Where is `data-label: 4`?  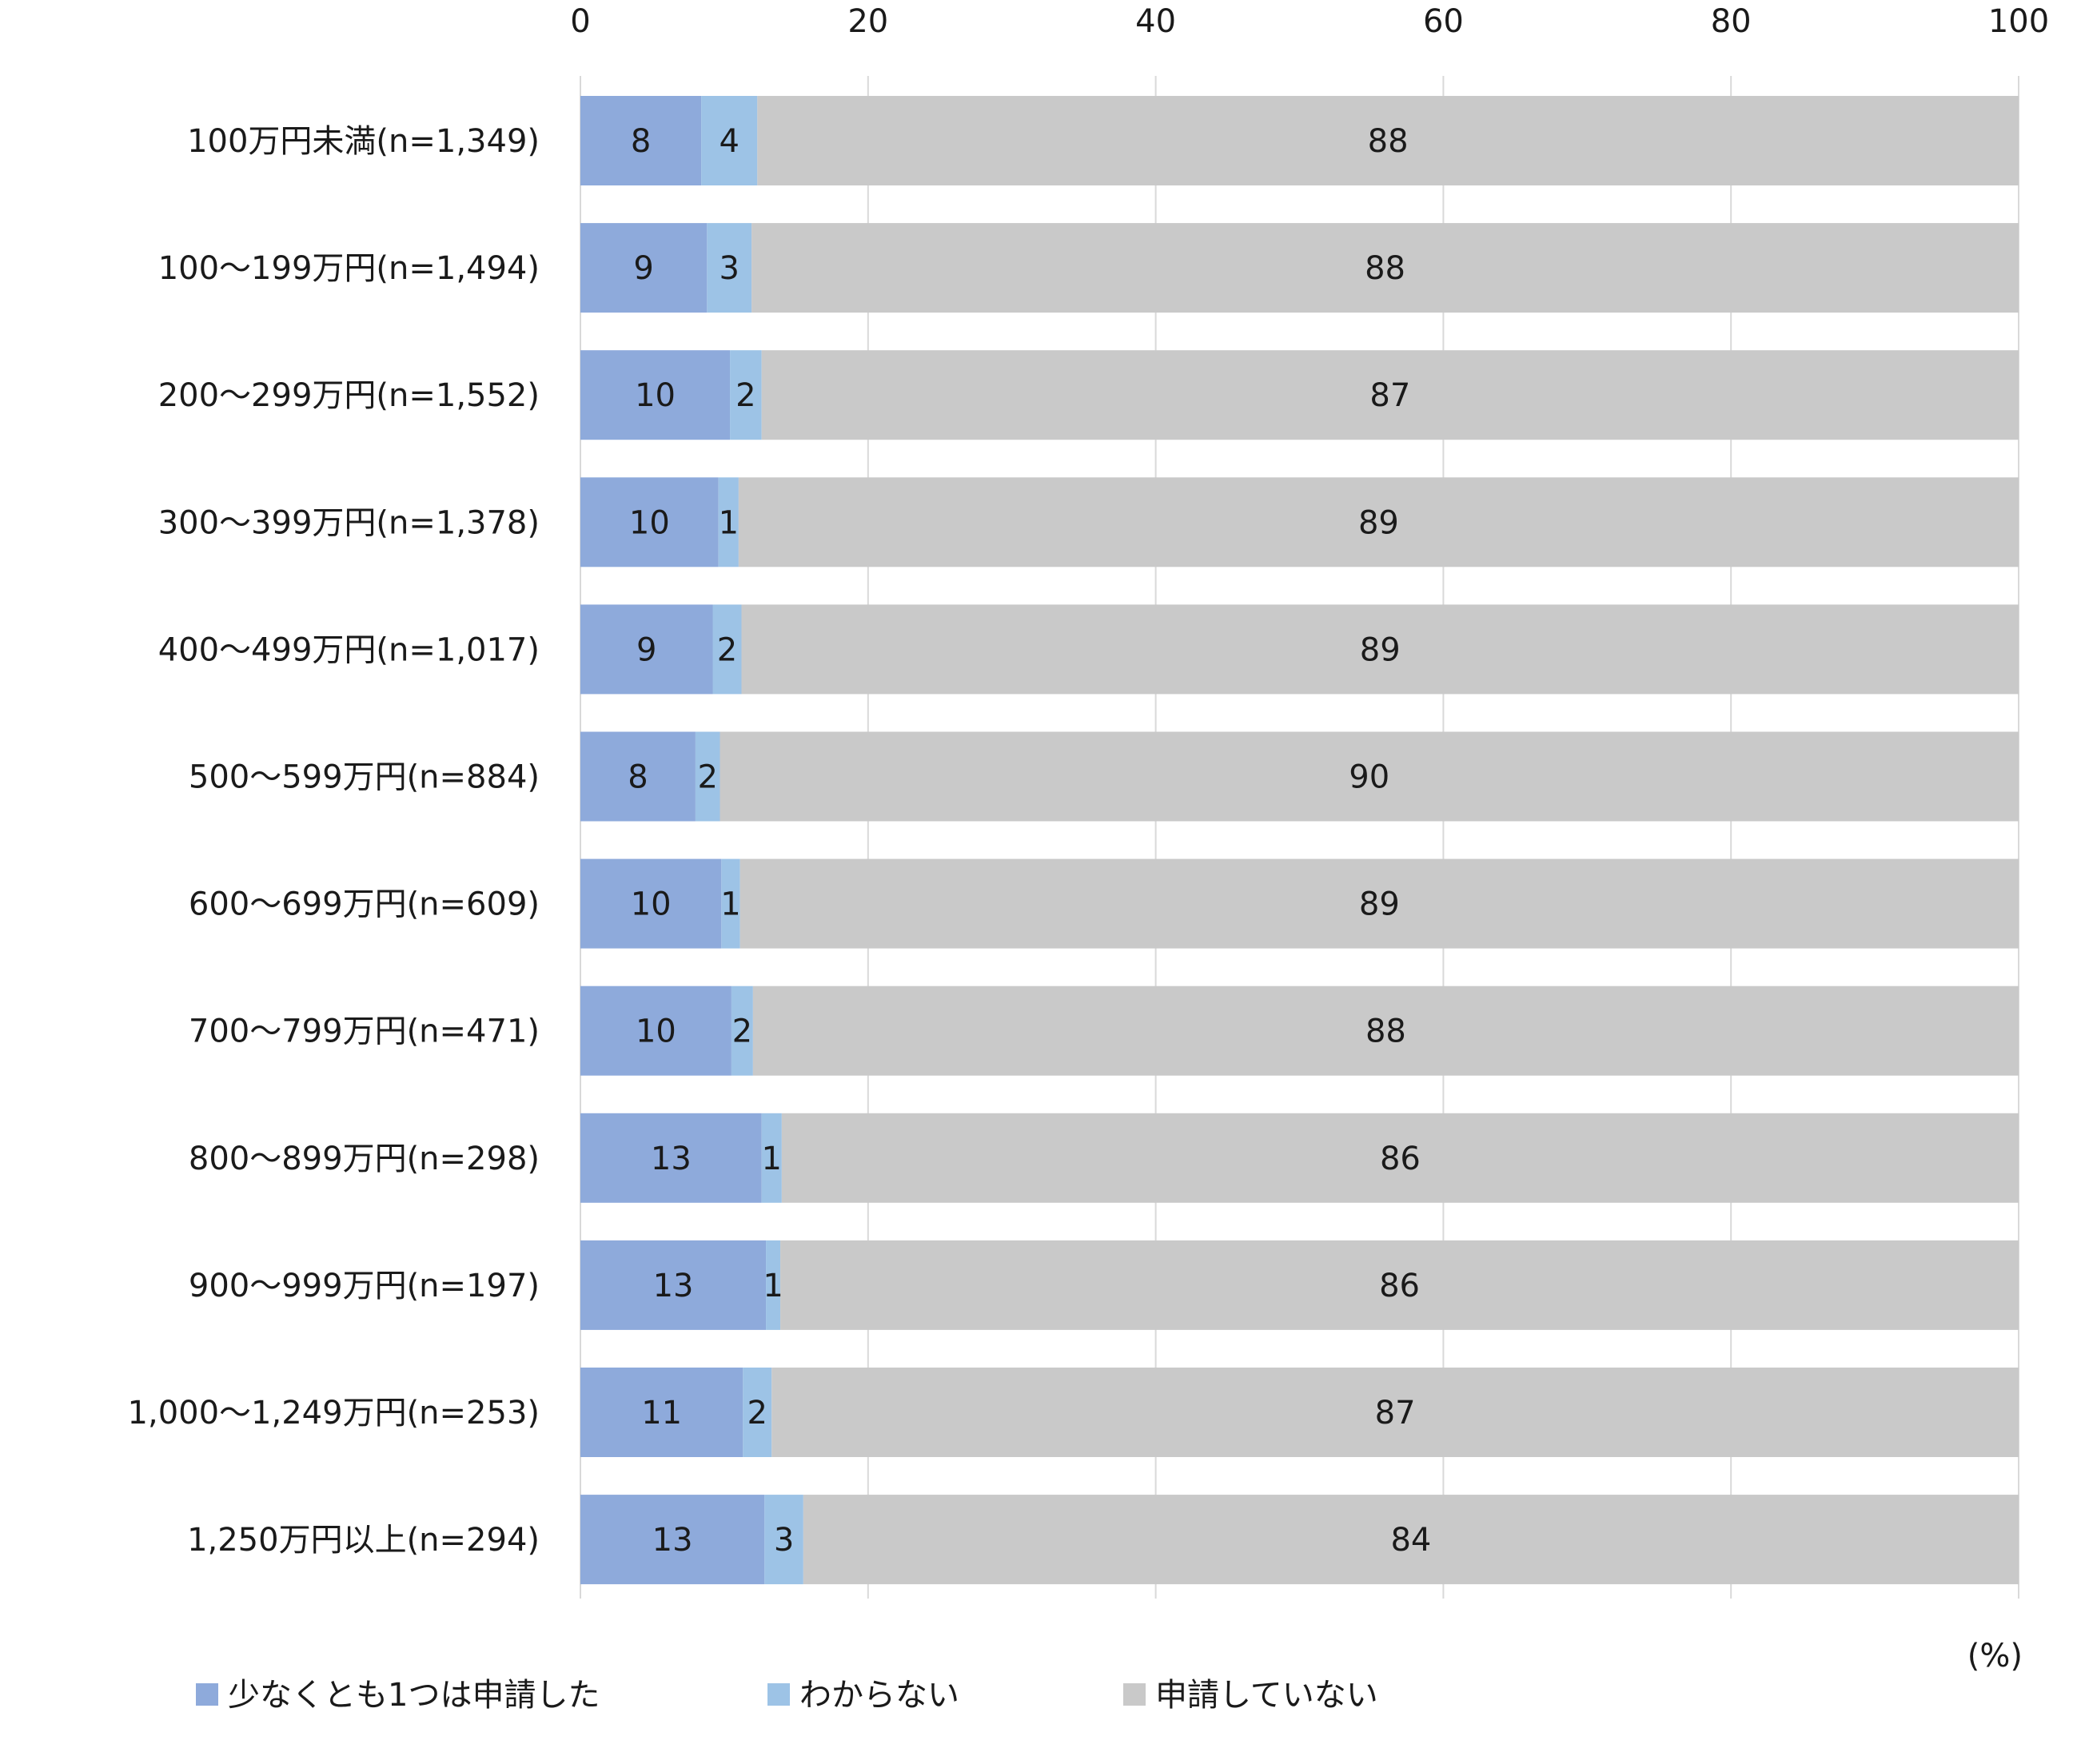
data-label: 4 is located at coordinates (729, 141).